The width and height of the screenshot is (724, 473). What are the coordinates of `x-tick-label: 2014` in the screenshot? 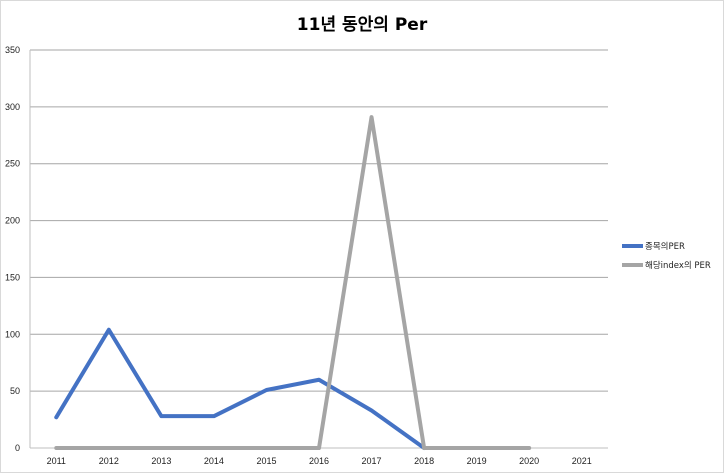 It's located at (214, 461).